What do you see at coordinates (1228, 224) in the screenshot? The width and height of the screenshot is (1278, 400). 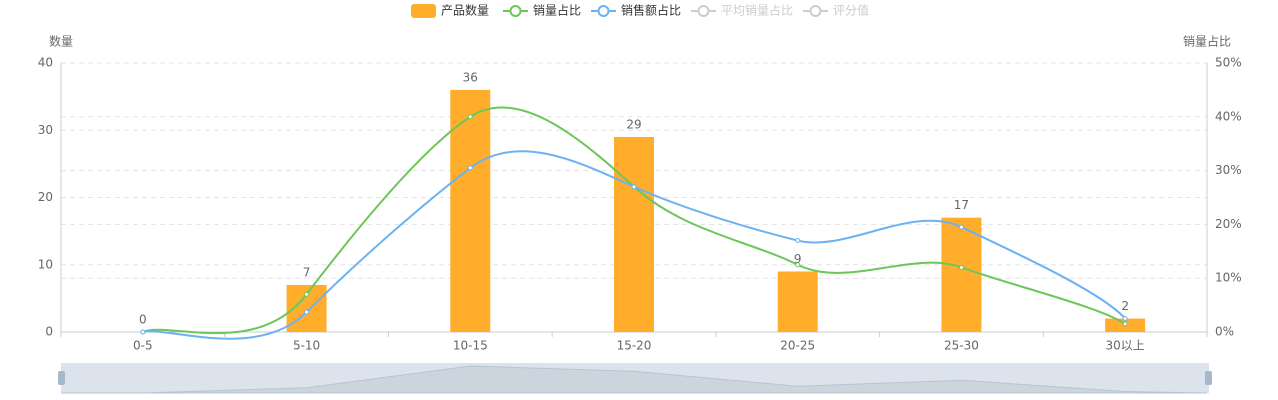 I see `y2-tick-label: 20%` at bounding box center [1228, 224].